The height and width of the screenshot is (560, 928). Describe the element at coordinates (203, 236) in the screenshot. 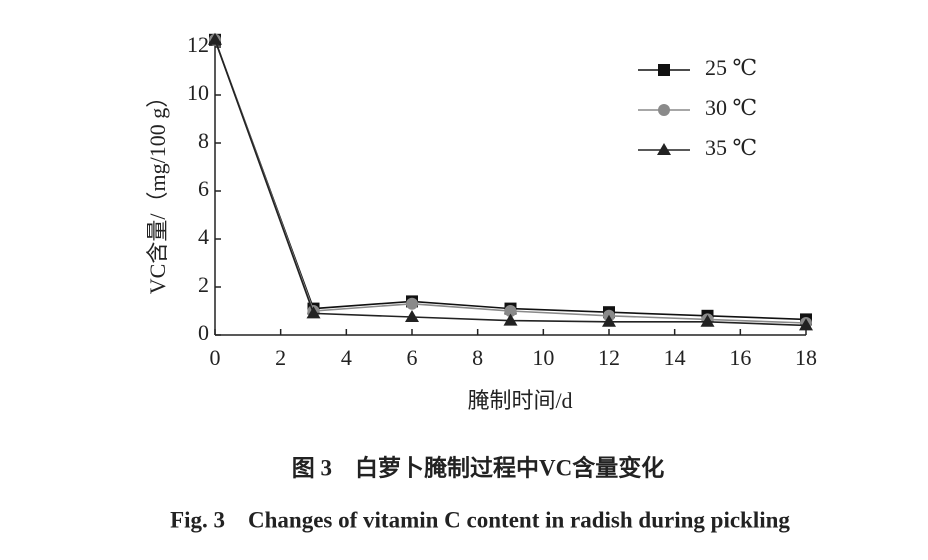

I see `y-tick-label: 4` at that location.